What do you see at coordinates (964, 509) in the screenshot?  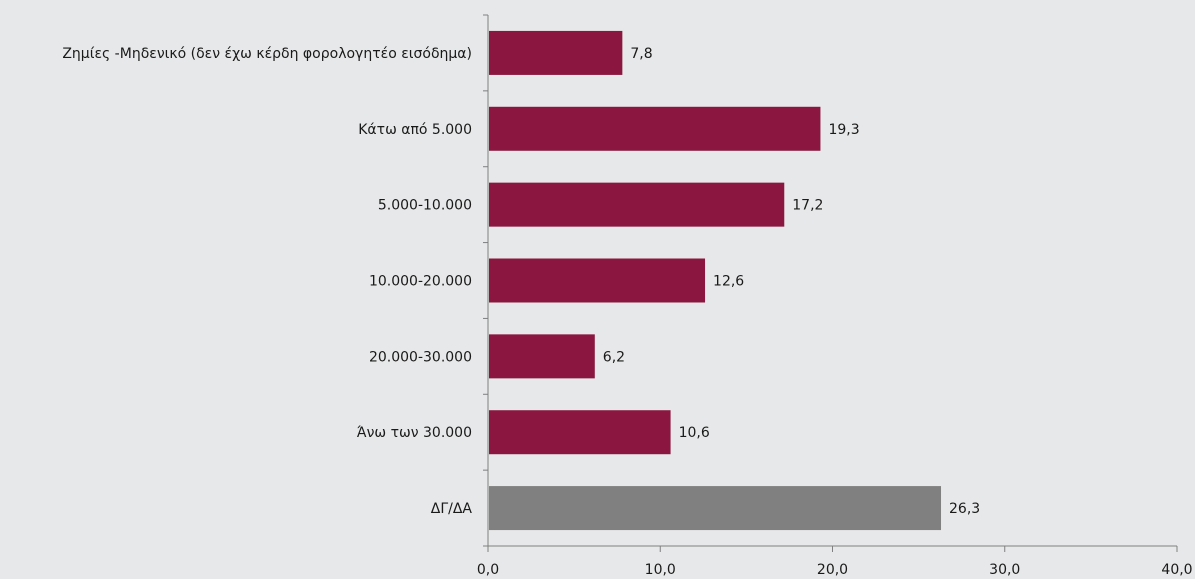 I see `value-label: 26,3` at bounding box center [964, 509].